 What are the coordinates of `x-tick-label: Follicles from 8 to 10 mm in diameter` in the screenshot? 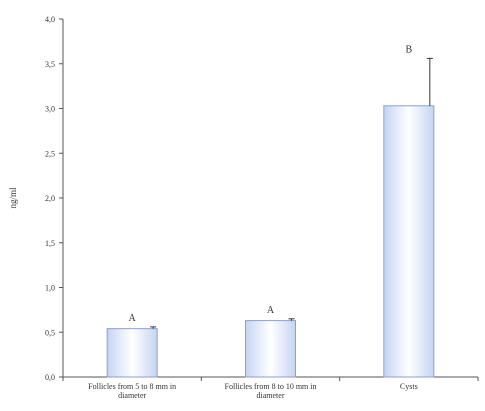 It's located at (271, 391).